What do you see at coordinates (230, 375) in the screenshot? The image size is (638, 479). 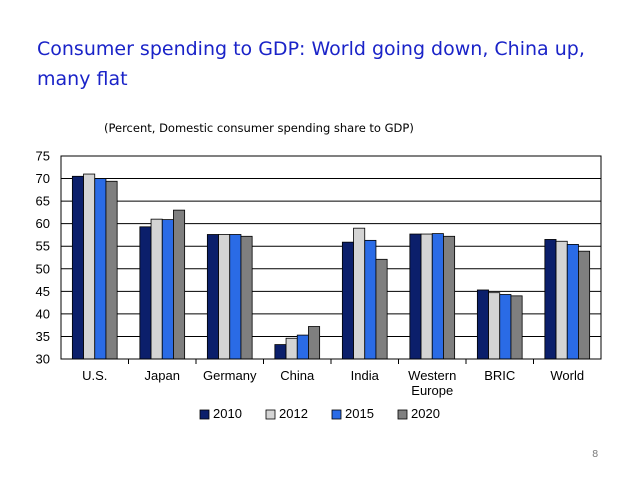 I see `x-tick-label: Germany` at bounding box center [230, 375].